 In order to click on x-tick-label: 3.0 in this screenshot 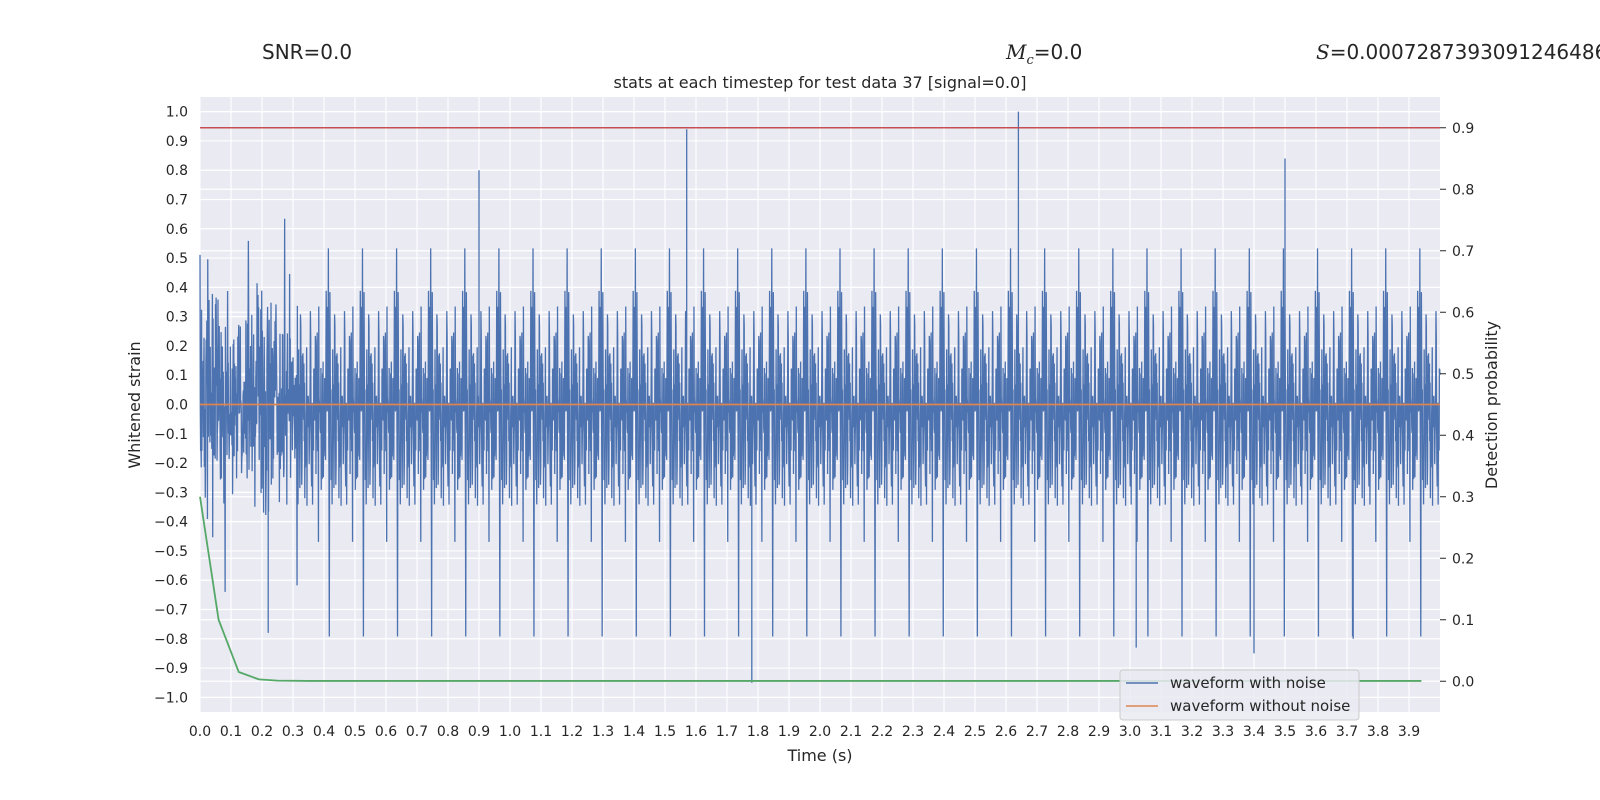, I will do `click(1130, 732)`.